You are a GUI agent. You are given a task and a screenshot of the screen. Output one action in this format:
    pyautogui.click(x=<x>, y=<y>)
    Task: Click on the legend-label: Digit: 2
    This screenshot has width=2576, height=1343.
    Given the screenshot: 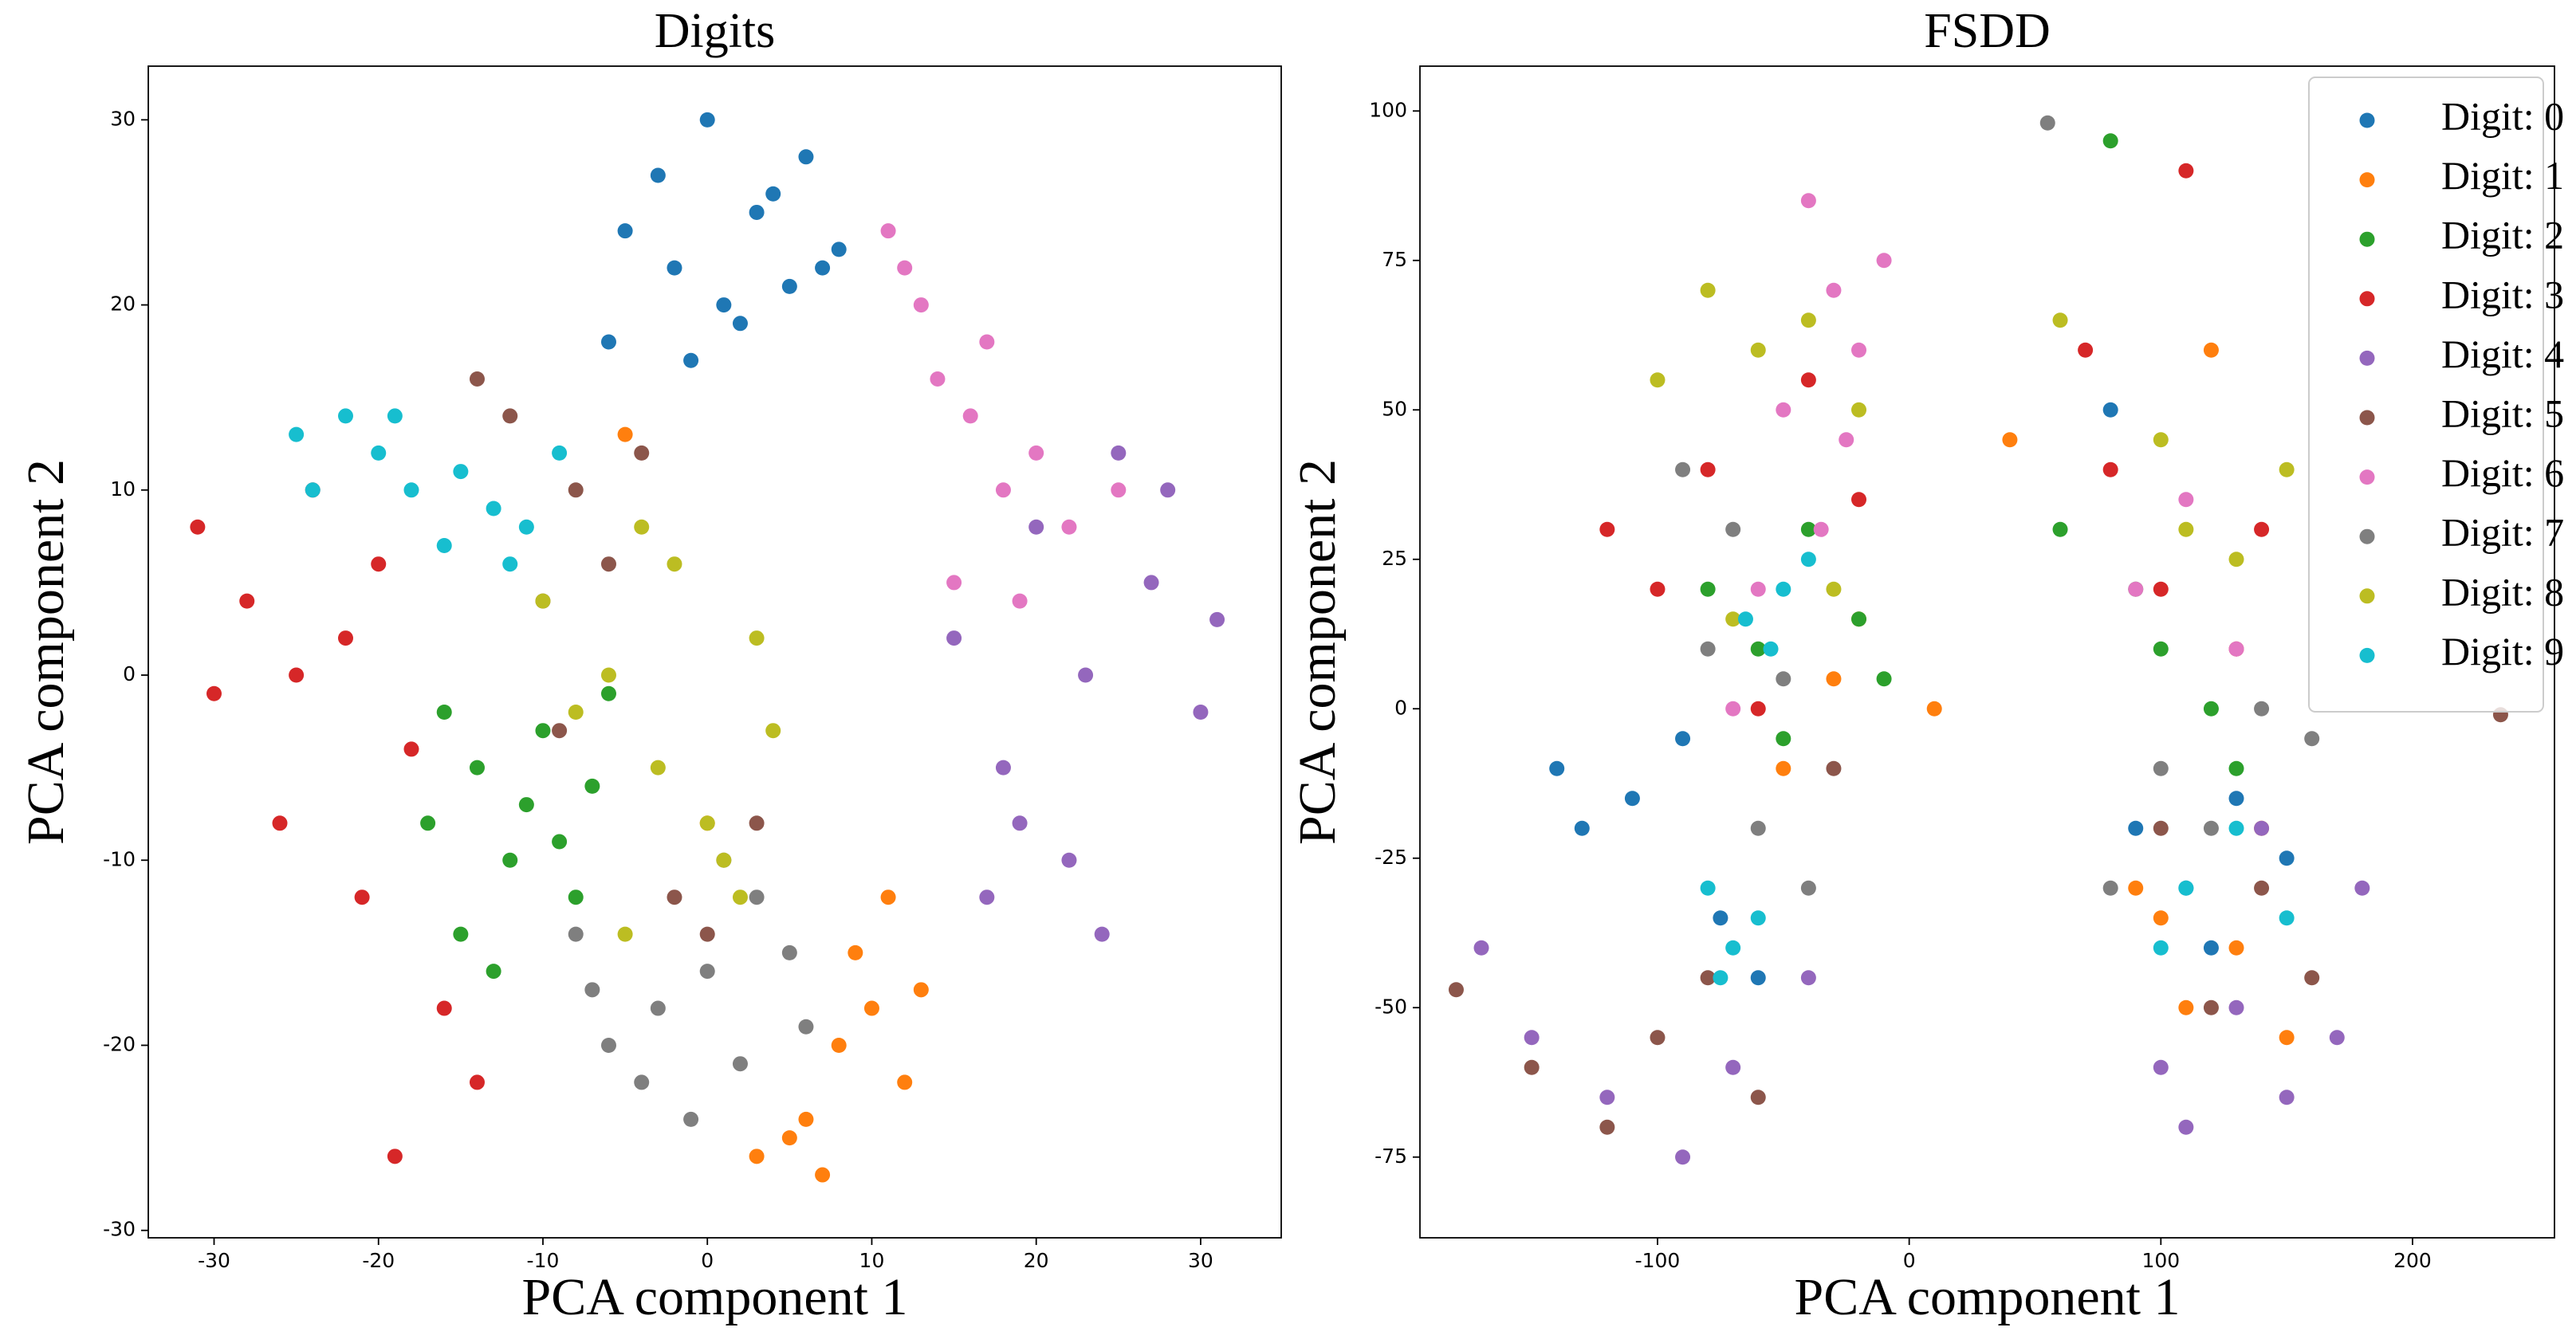 What is the action you would take?
    pyautogui.click(x=2503, y=235)
    